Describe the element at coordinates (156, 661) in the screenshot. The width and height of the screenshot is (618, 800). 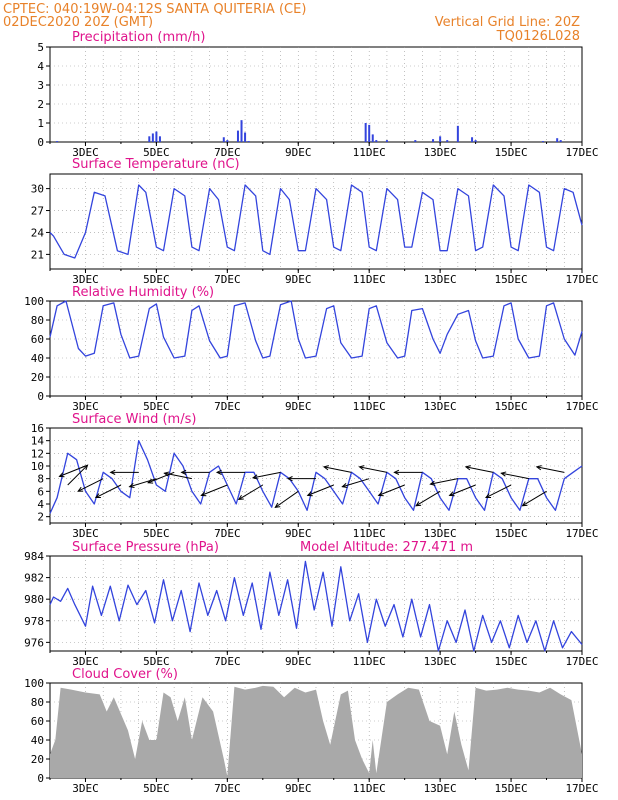
I see `pressure-xtick-label: 5DEC` at that location.